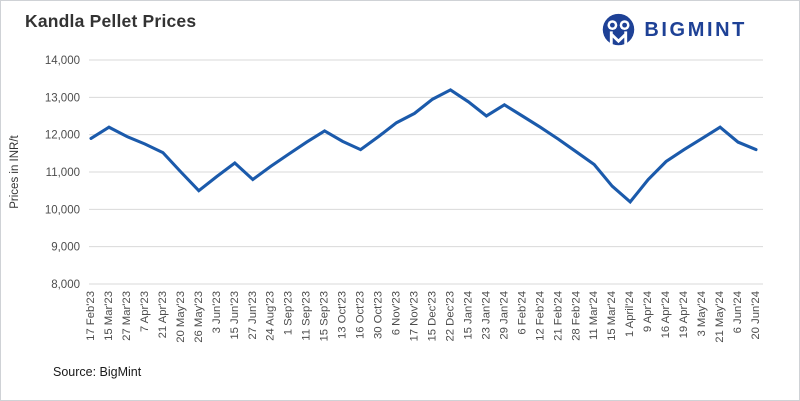 The width and height of the screenshot is (800, 401). Describe the element at coordinates (111, 21) in the screenshot. I see `chart-title: Kandla Pellet Prices` at that location.